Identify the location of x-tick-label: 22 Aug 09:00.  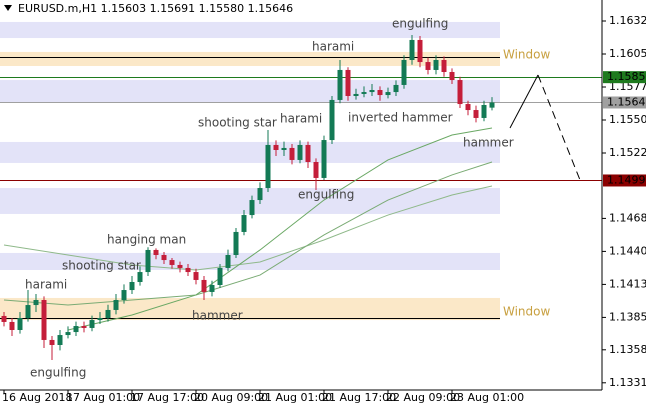
(423, 397).